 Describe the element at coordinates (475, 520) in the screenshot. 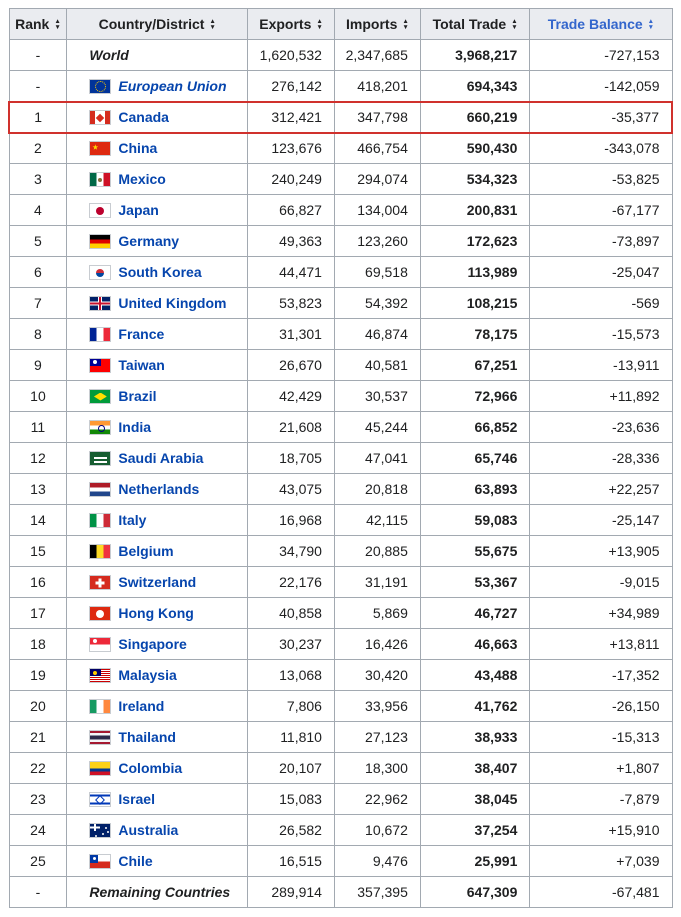

I see `total-trade-cell: 59,083` at that location.